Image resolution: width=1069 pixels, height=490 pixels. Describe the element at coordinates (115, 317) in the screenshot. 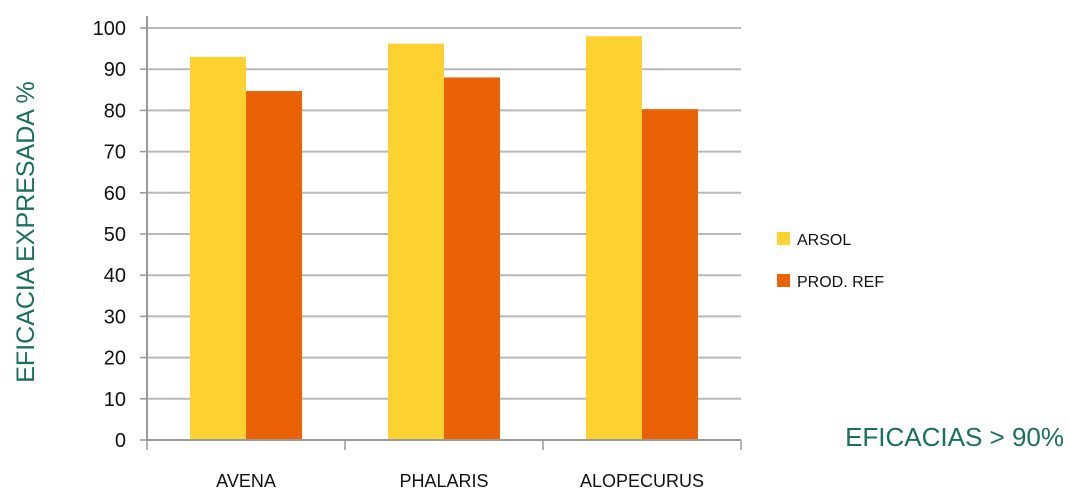

I see `y-tick-label: 30` at that location.